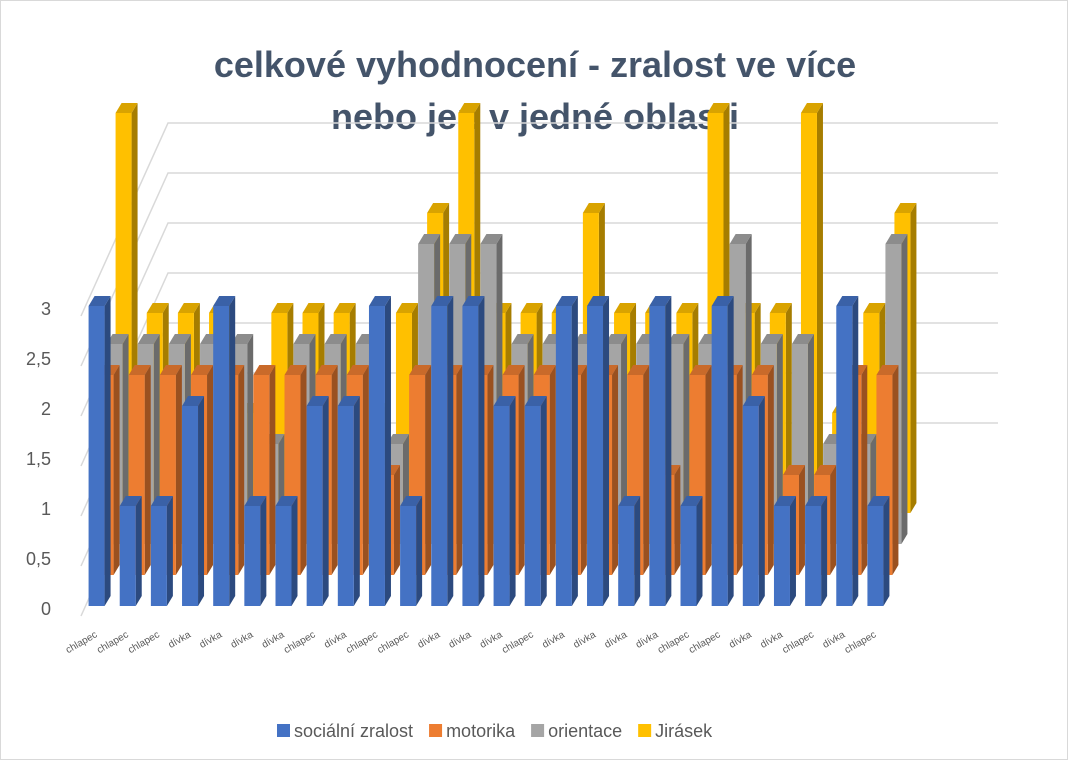 Image resolution: width=1068 pixels, height=760 pixels. What do you see at coordinates (46, 409) in the screenshot?
I see `y-tick-label: 2` at bounding box center [46, 409].